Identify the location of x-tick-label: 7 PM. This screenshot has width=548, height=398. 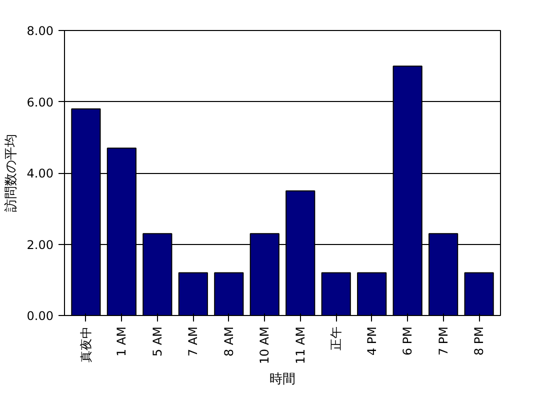
(443, 341).